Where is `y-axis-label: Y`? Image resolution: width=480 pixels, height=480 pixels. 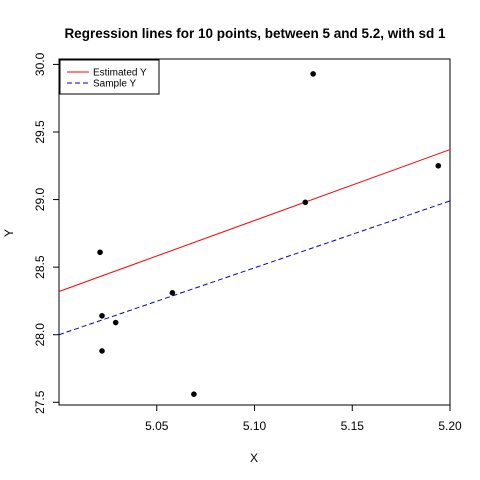 y-axis-label: Y is located at coordinates (9, 233).